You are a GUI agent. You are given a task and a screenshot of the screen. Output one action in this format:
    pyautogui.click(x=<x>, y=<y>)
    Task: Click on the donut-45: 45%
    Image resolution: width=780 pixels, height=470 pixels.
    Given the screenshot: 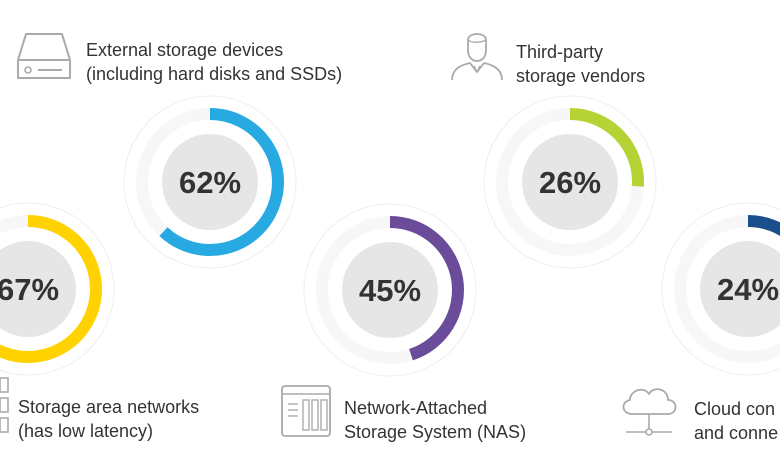 What is the action you would take?
    pyautogui.click(x=390, y=290)
    